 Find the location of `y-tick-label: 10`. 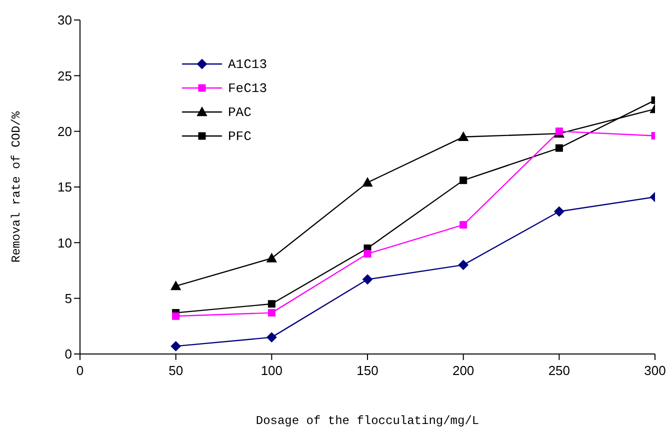

y-tick-label: 10 is located at coordinates (65, 242).